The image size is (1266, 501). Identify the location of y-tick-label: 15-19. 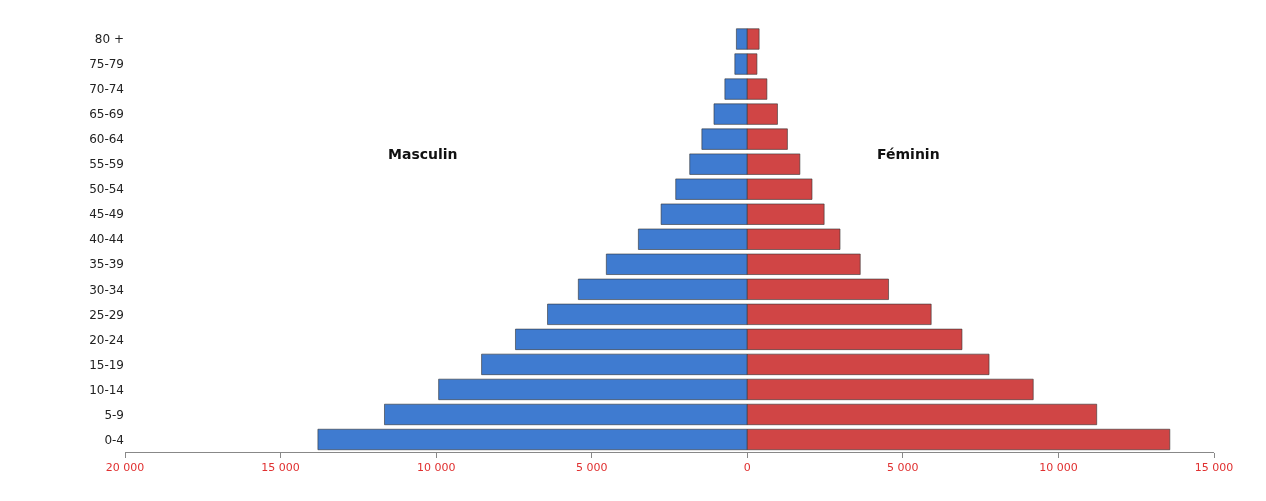
(106, 364).